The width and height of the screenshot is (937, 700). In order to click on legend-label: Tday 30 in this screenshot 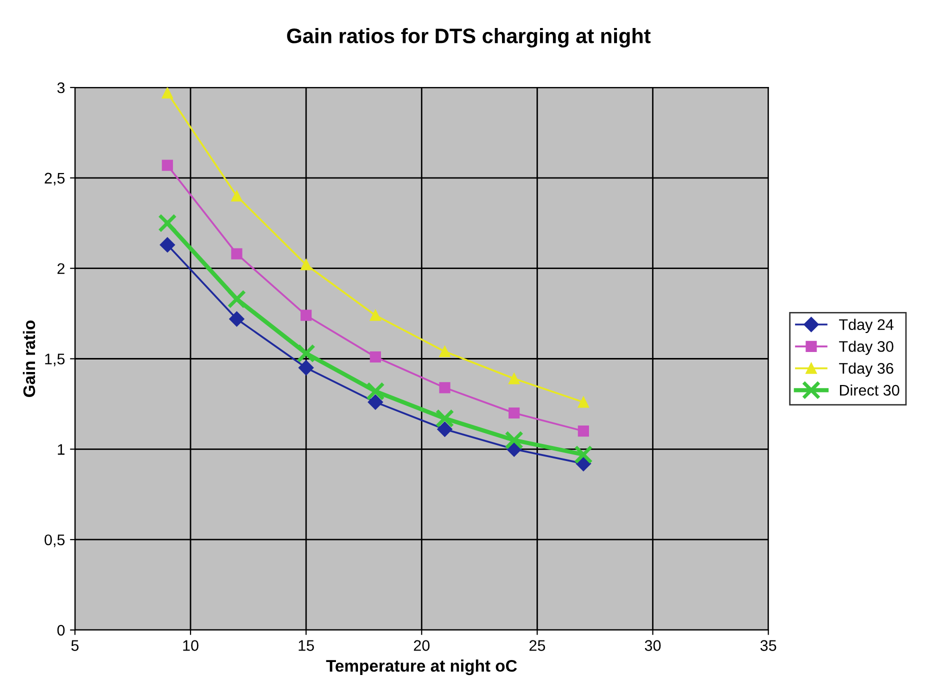, I will do `click(866, 347)`.